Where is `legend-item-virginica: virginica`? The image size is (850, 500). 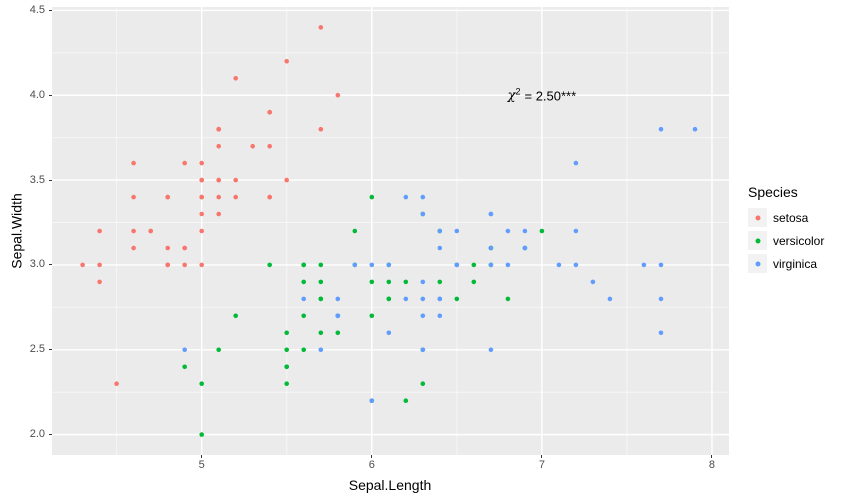
legend-item-virginica: virginica is located at coordinates (786, 263).